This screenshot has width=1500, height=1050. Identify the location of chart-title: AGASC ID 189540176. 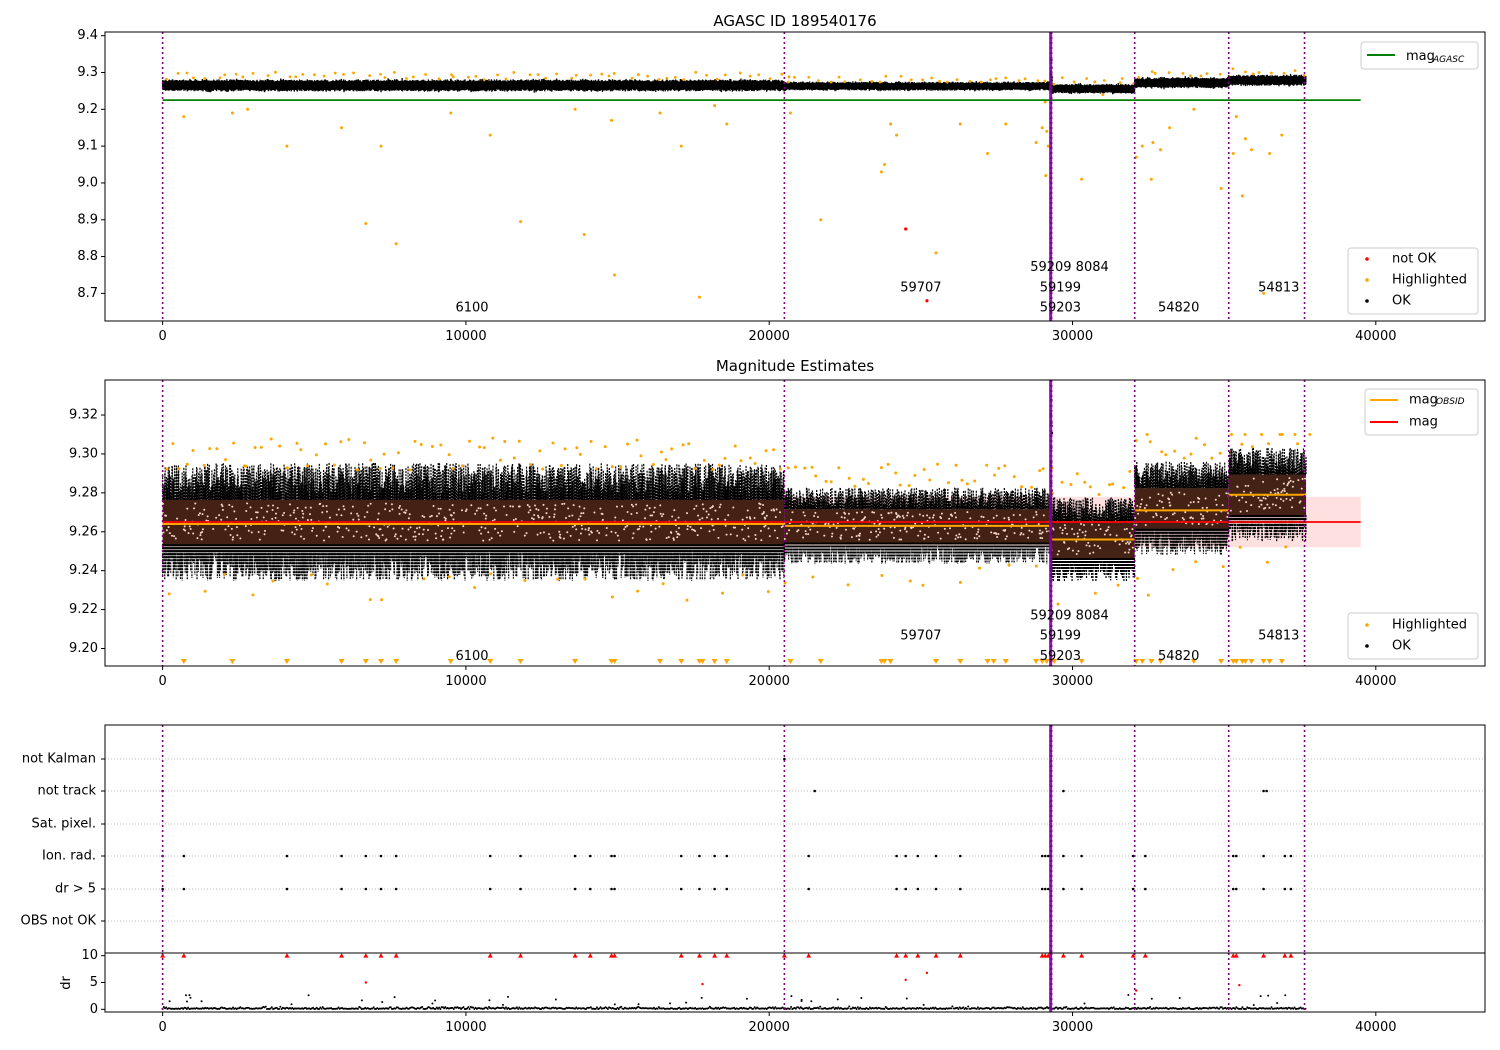
(794, 21).